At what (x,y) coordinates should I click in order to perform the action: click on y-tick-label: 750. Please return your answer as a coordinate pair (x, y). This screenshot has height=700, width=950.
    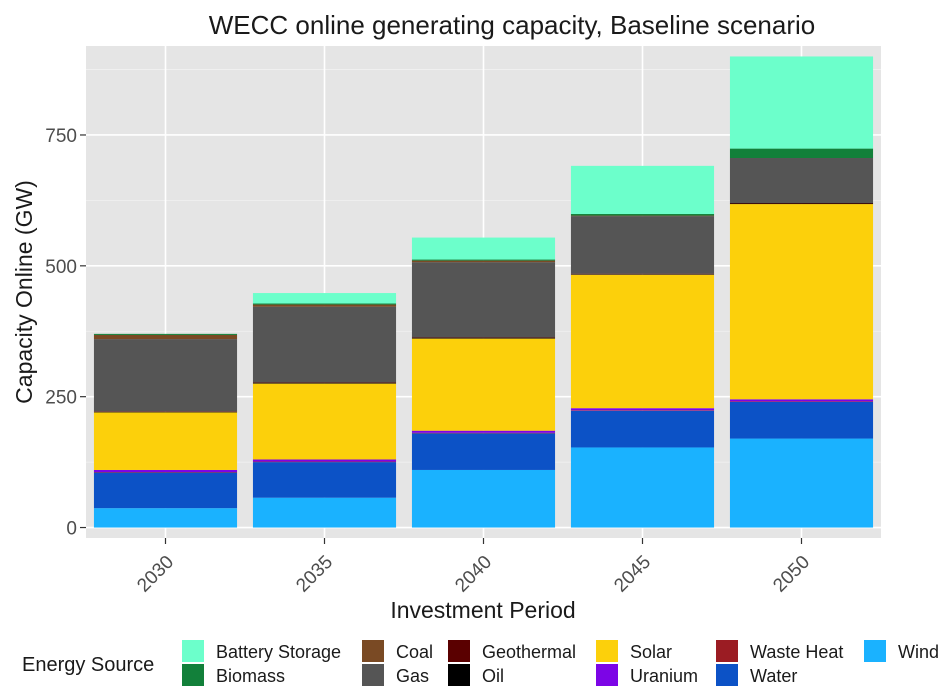
    Looking at the image, I should click on (61, 136).